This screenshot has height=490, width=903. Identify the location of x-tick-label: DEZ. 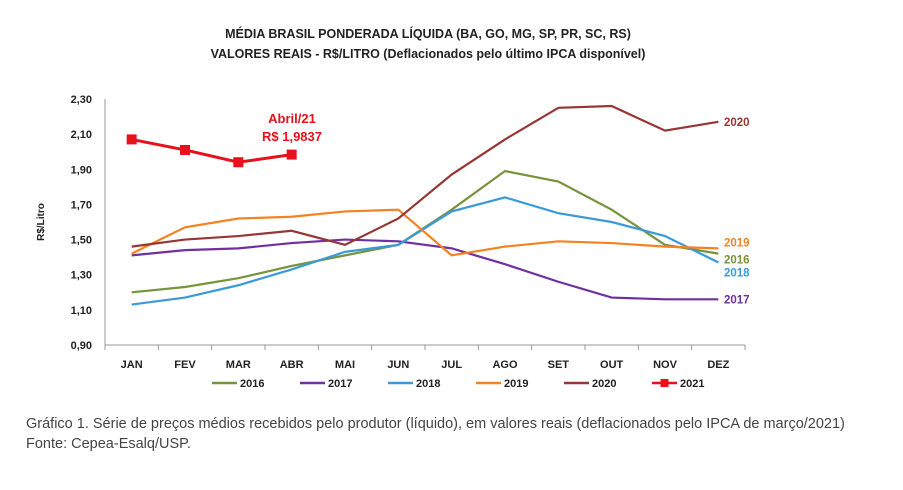
(718, 365).